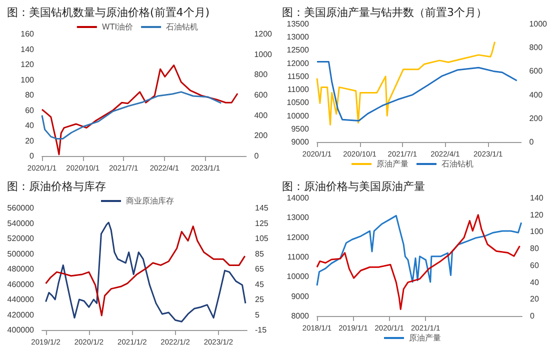  What do you see at coordinates (27, 79) in the screenshot?
I see `y-tick-label: 100` at bounding box center [27, 79].